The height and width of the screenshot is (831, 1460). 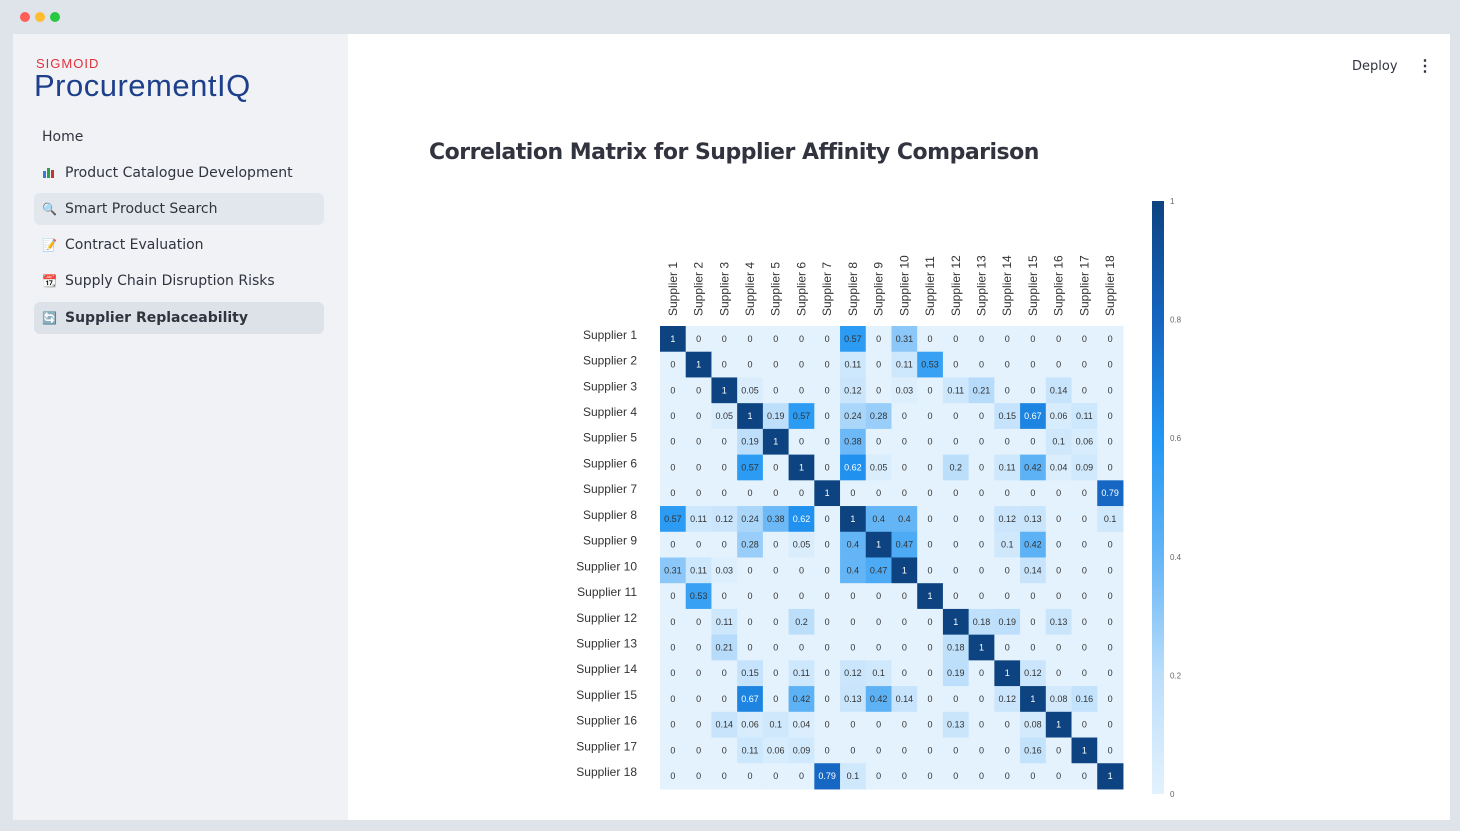 I want to click on sidebar-item-contract-evaluation: 📝 Contract Evaluation, so click(x=179, y=245).